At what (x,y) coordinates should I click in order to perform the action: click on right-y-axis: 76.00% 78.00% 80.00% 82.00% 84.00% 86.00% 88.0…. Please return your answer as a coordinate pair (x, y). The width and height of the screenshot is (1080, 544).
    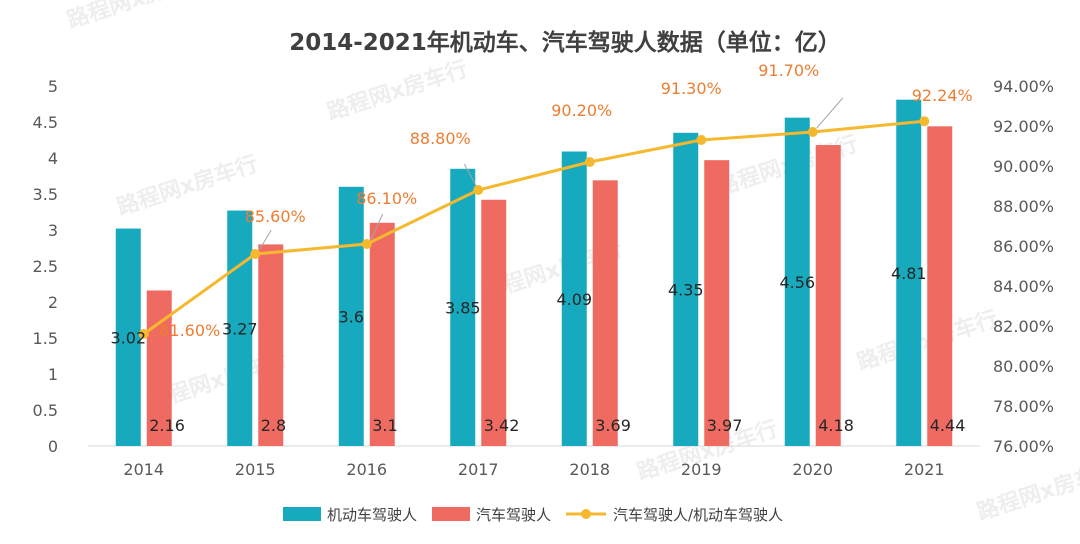
    Looking at the image, I should click on (1023, 266).